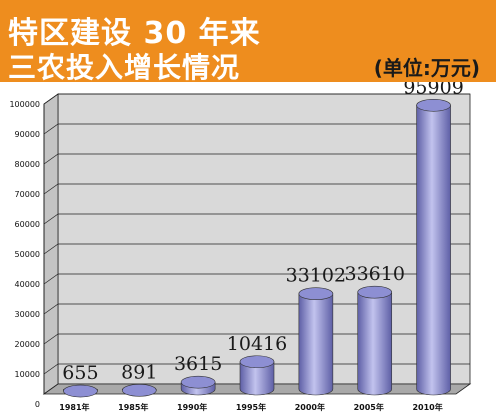  What do you see at coordinates (80, 373) in the screenshot?
I see `data-label: 655` at bounding box center [80, 373].